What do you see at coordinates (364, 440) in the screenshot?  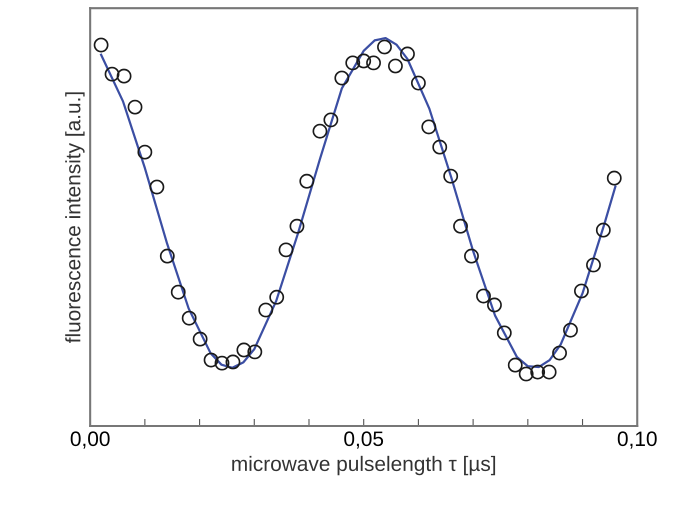 I see `x-tick-label: 0,05` at bounding box center [364, 440].